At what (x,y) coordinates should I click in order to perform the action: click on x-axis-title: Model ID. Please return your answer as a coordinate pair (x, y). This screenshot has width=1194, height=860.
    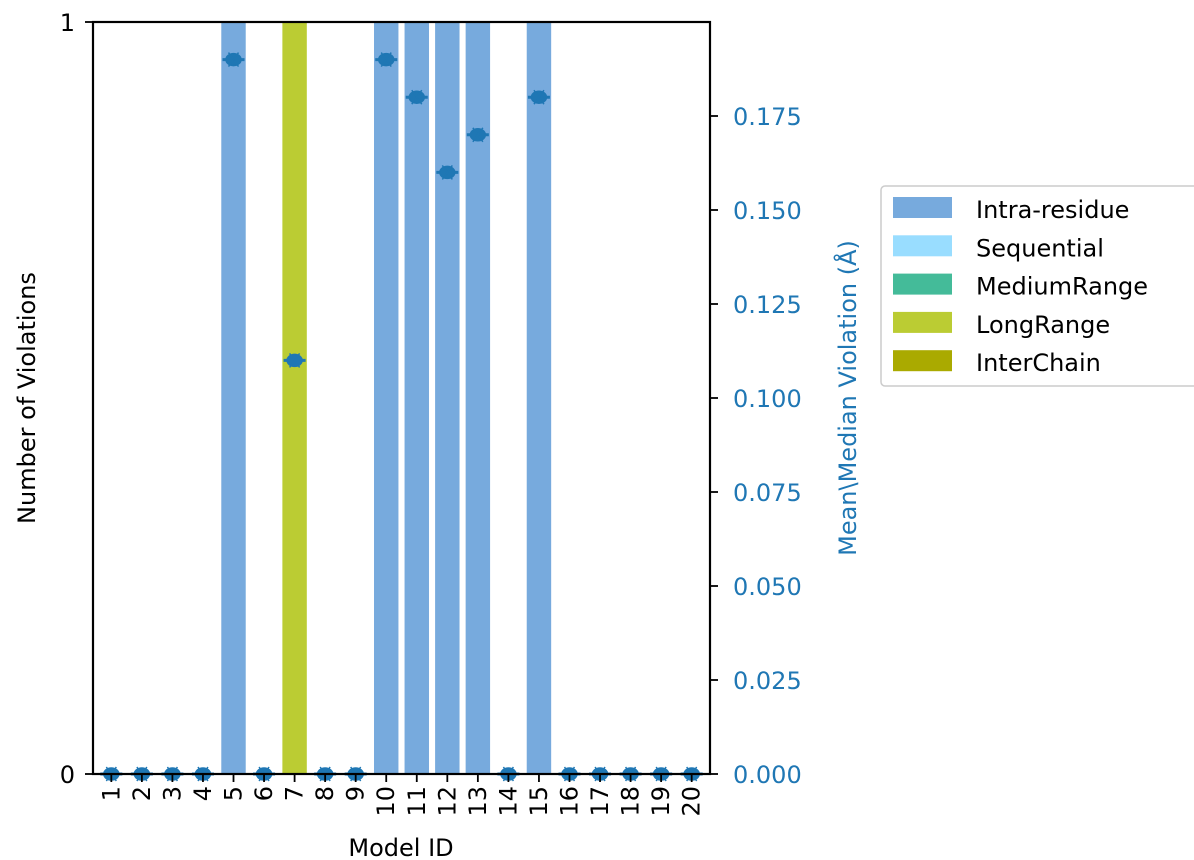
    Looking at the image, I should click on (400, 847).